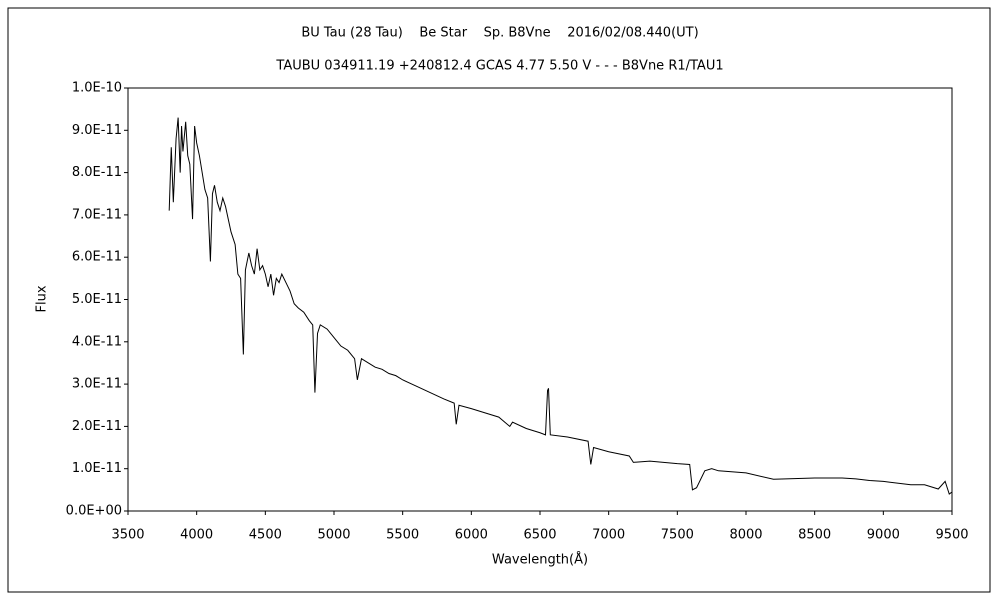 The width and height of the screenshot is (1000, 600). Describe the element at coordinates (333, 535) in the screenshot. I see `x-tick-label: 5000` at that location.